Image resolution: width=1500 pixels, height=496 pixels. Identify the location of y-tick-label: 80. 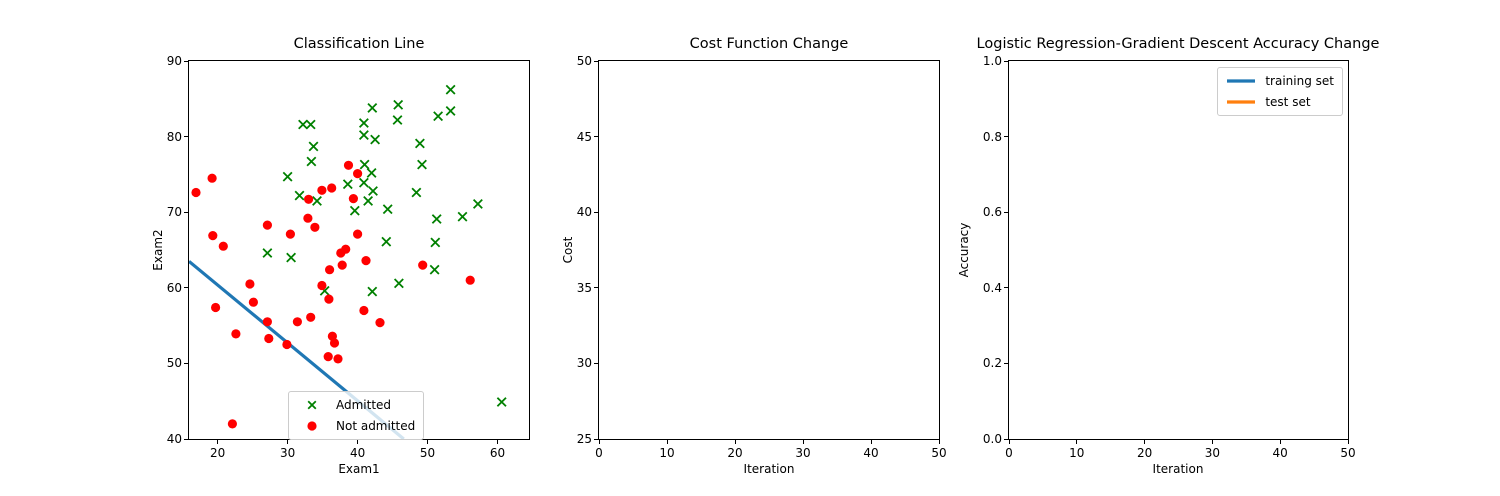
(174, 136).